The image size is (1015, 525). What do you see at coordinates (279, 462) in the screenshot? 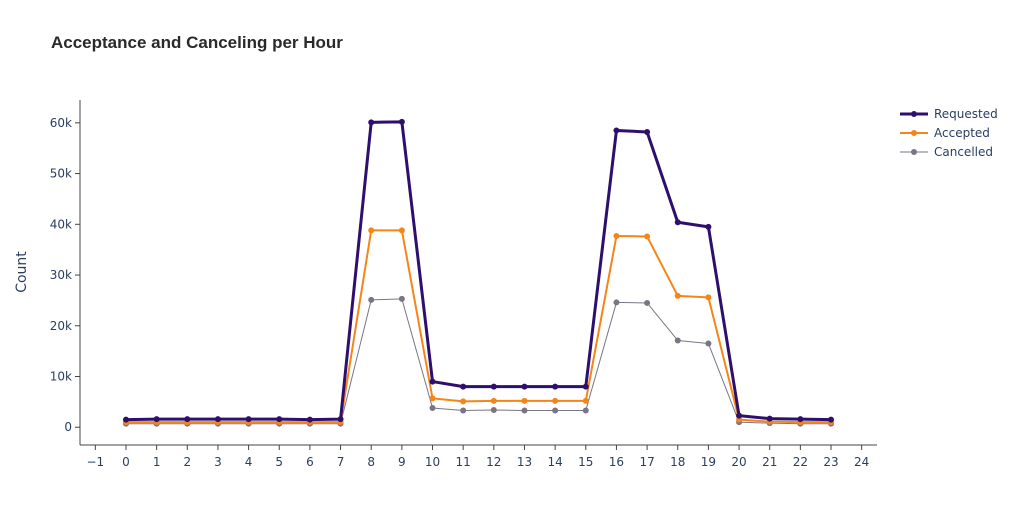
I see `x-tick-label: 5` at bounding box center [279, 462].